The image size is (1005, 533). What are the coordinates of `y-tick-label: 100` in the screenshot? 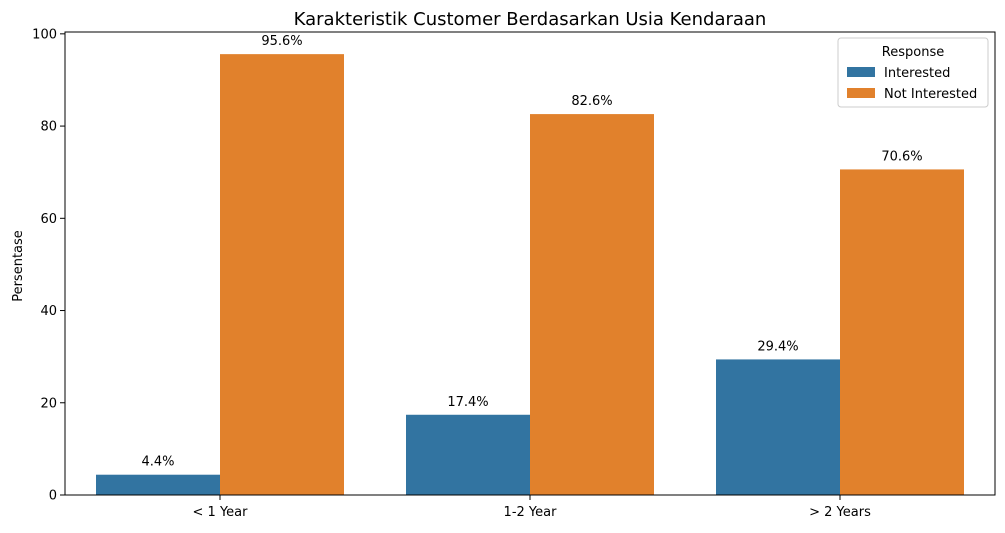 It's located at (44, 34).